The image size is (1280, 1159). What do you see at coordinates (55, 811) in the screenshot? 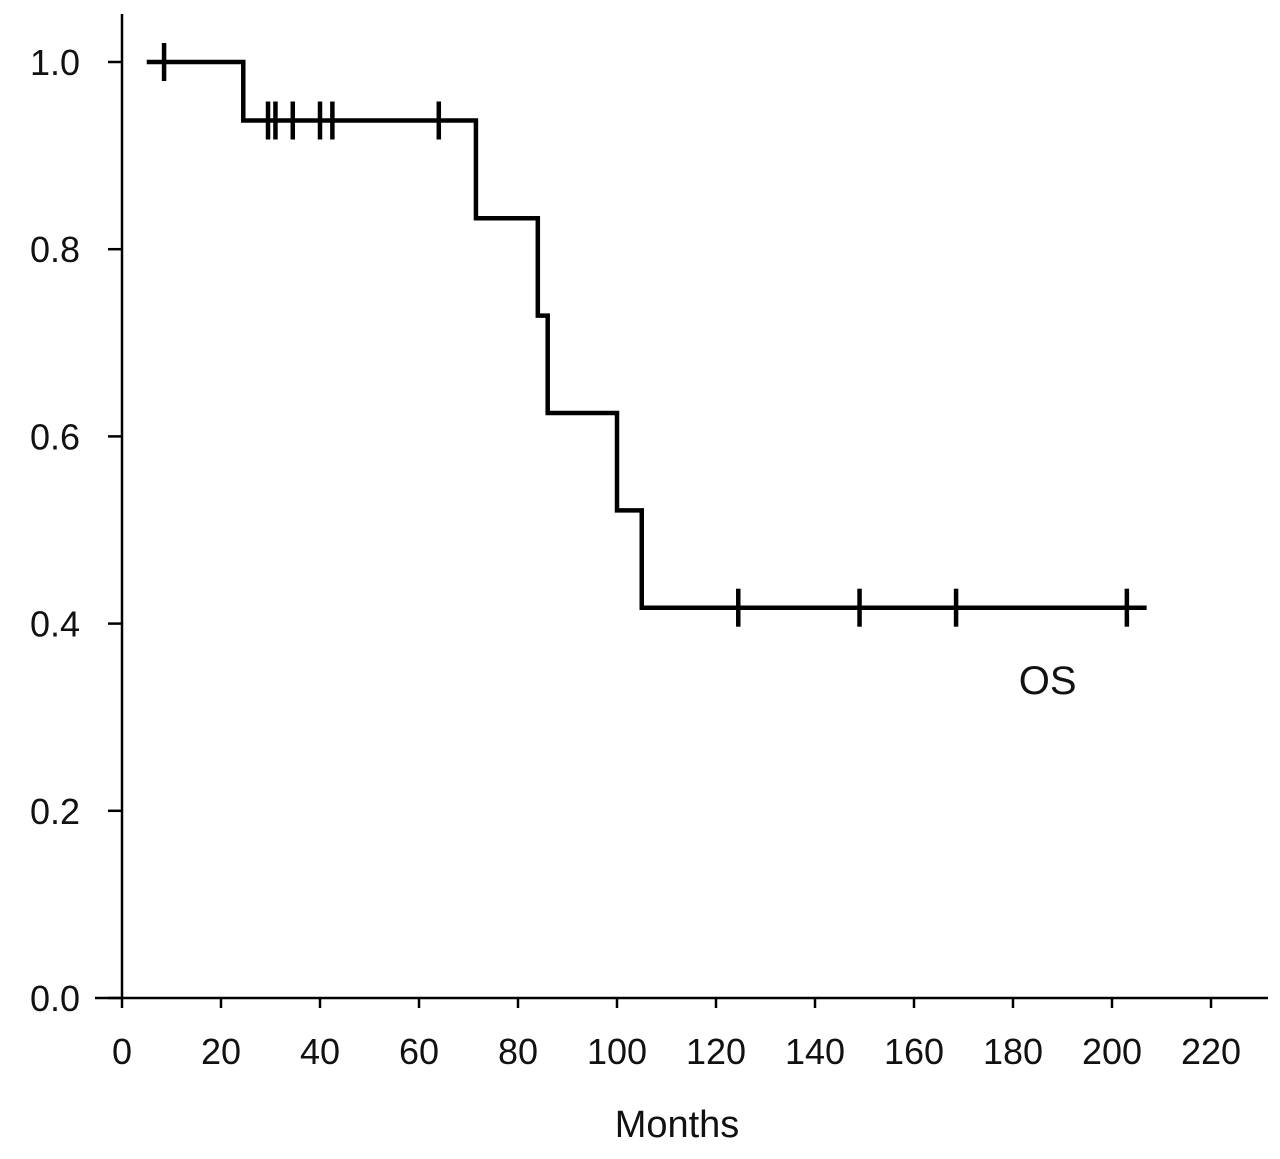
I see `y-tick-label: 0.2` at bounding box center [55, 811].